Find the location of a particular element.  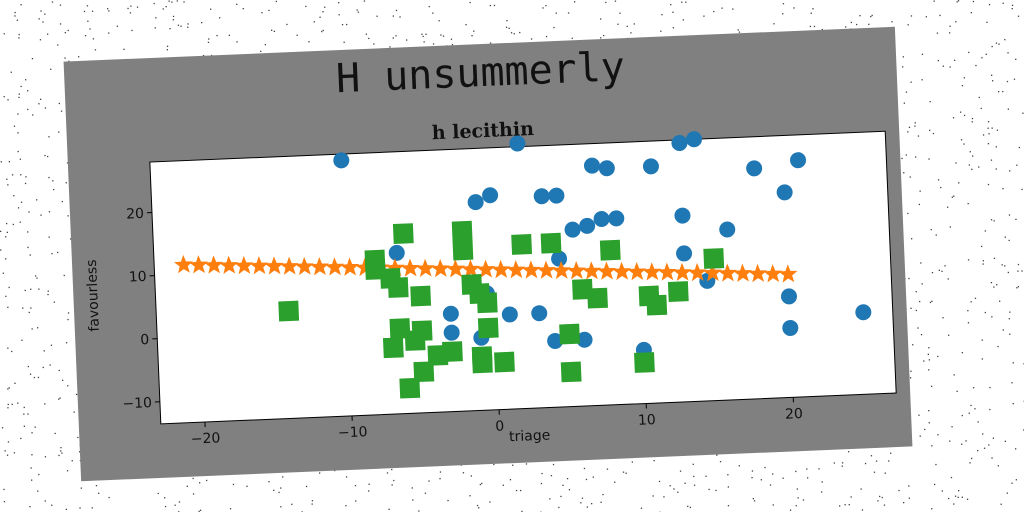

x-tick-label: 0 is located at coordinates (500, 426).